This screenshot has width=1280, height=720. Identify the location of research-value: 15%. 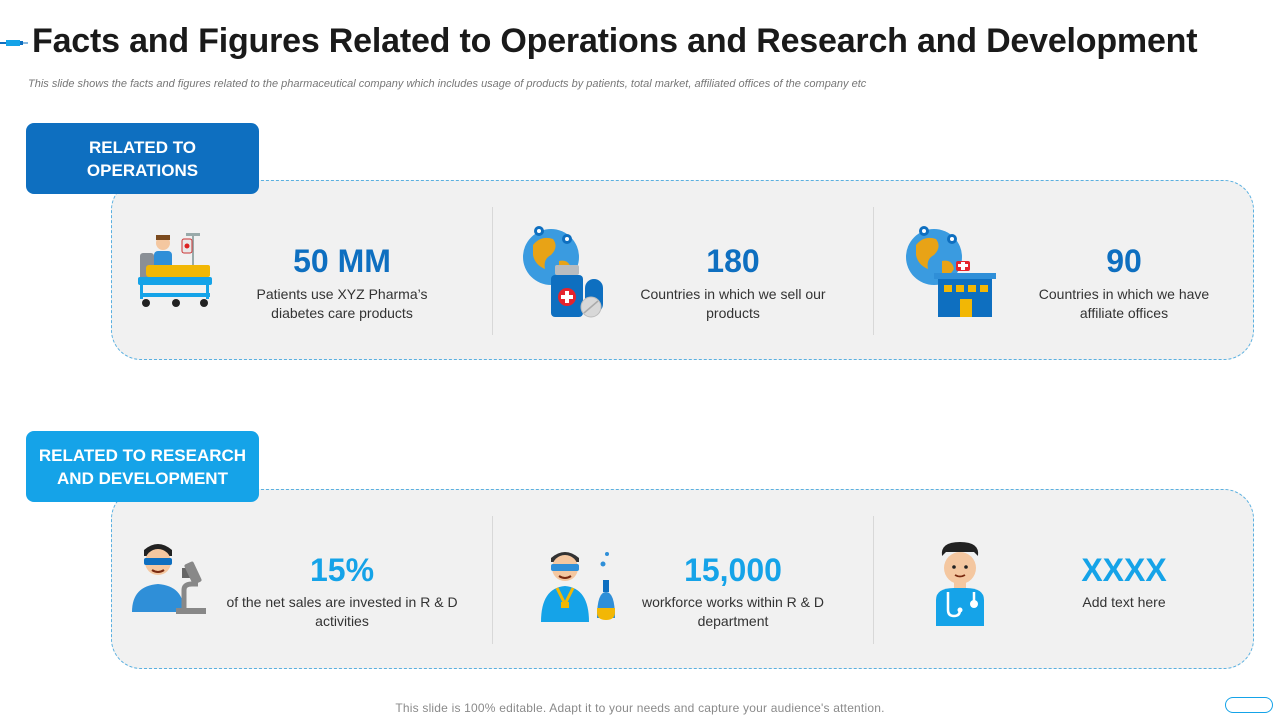
(342, 570).